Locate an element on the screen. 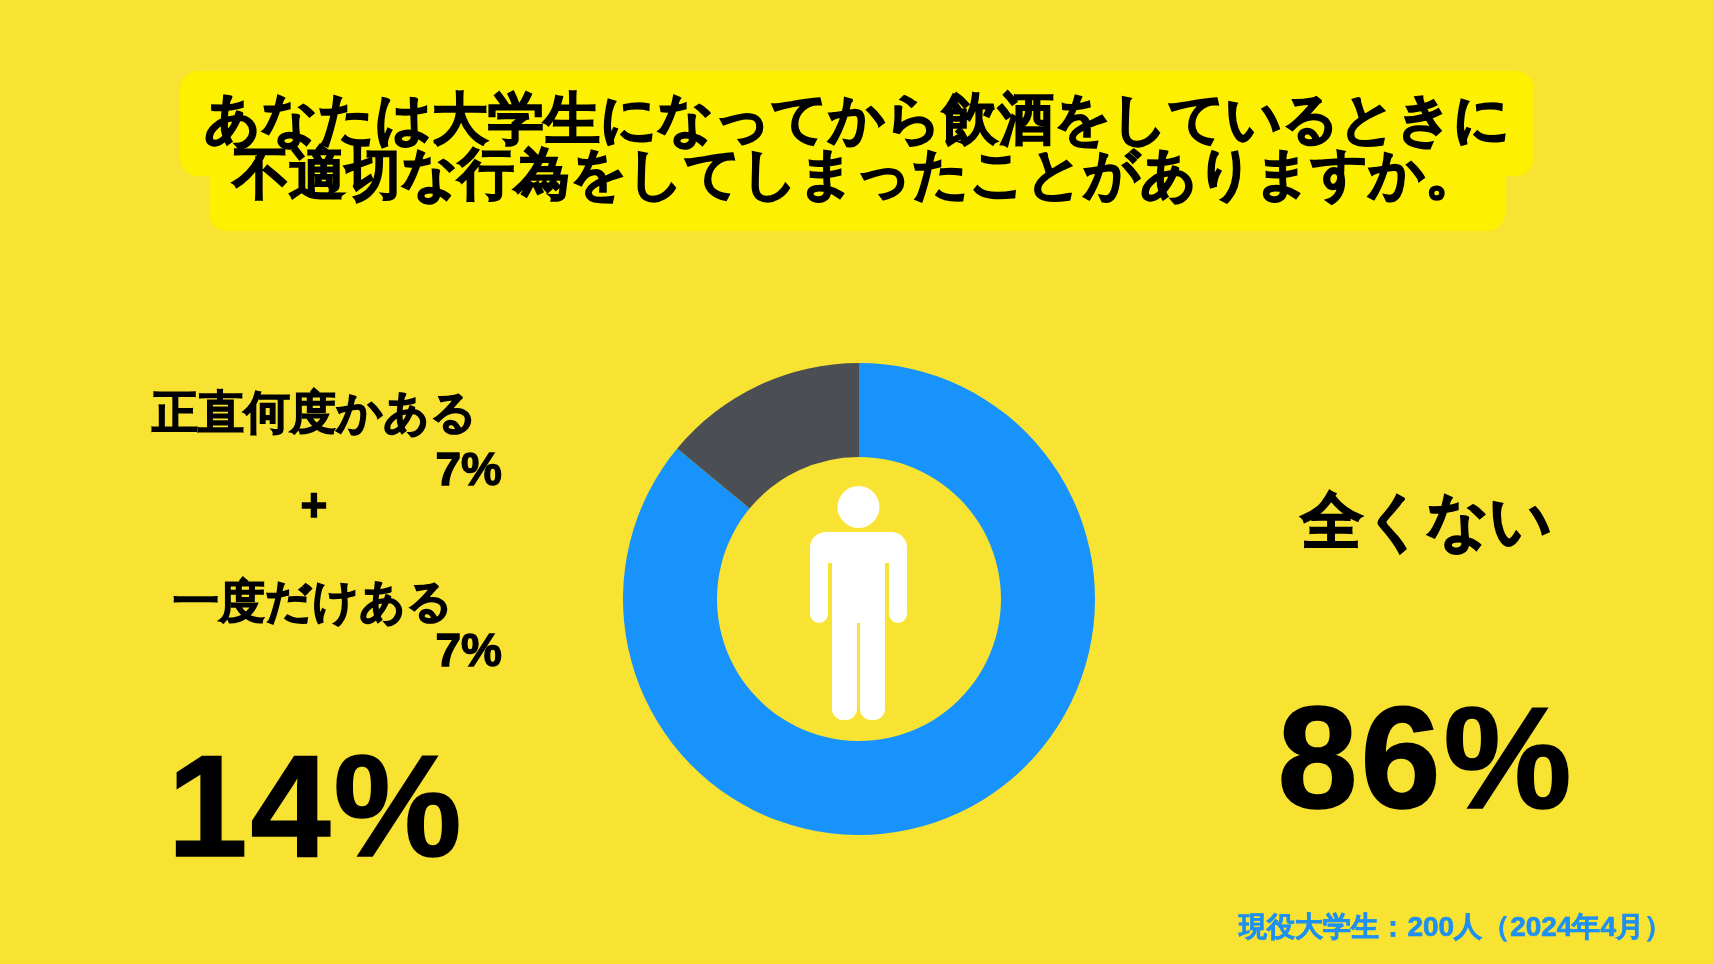 The width and height of the screenshot is (1714, 964). text: 正直何度かある is located at coordinates (314, 412).